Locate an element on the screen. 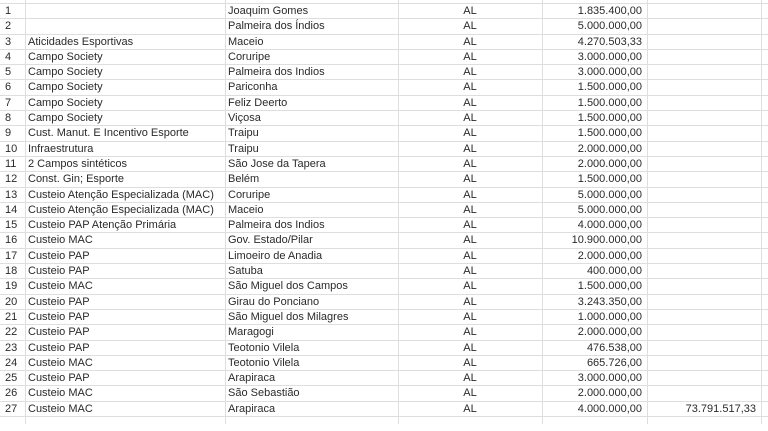  cell-value: 400.000,00 is located at coordinates (614, 271).